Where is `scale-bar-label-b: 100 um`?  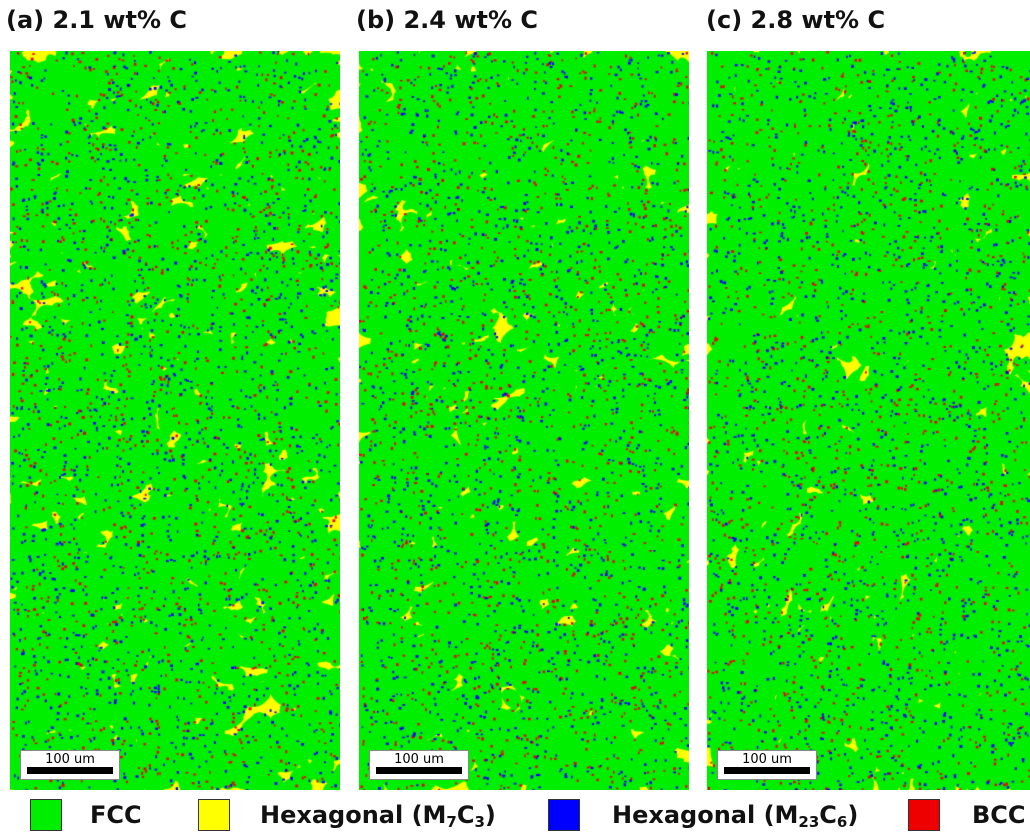 scale-bar-label-b: 100 um is located at coordinates (419, 759).